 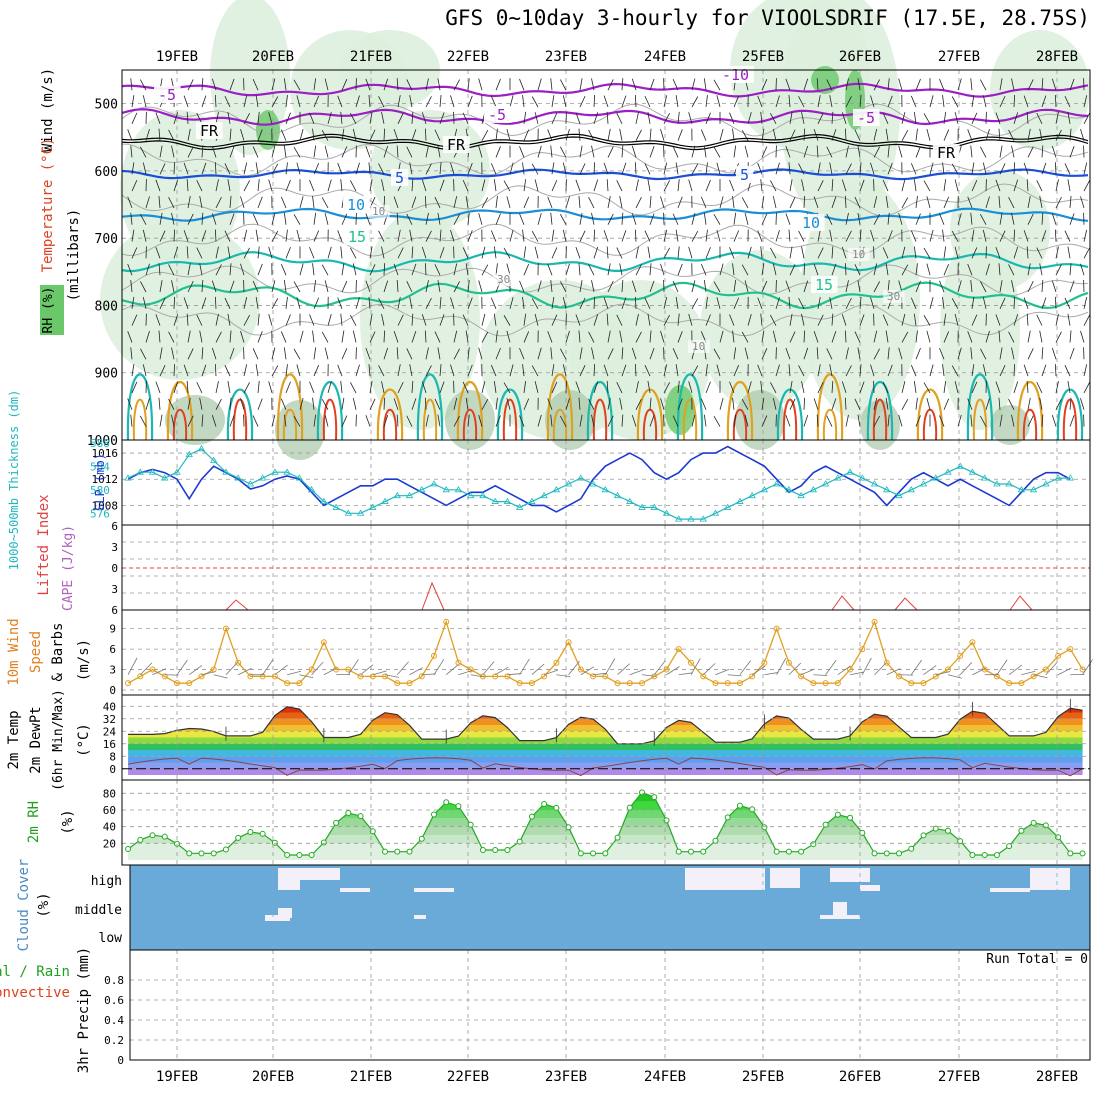 What do you see at coordinates (610, 907) in the screenshot?
I see `cloud-cover-area` at bounding box center [610, 907].